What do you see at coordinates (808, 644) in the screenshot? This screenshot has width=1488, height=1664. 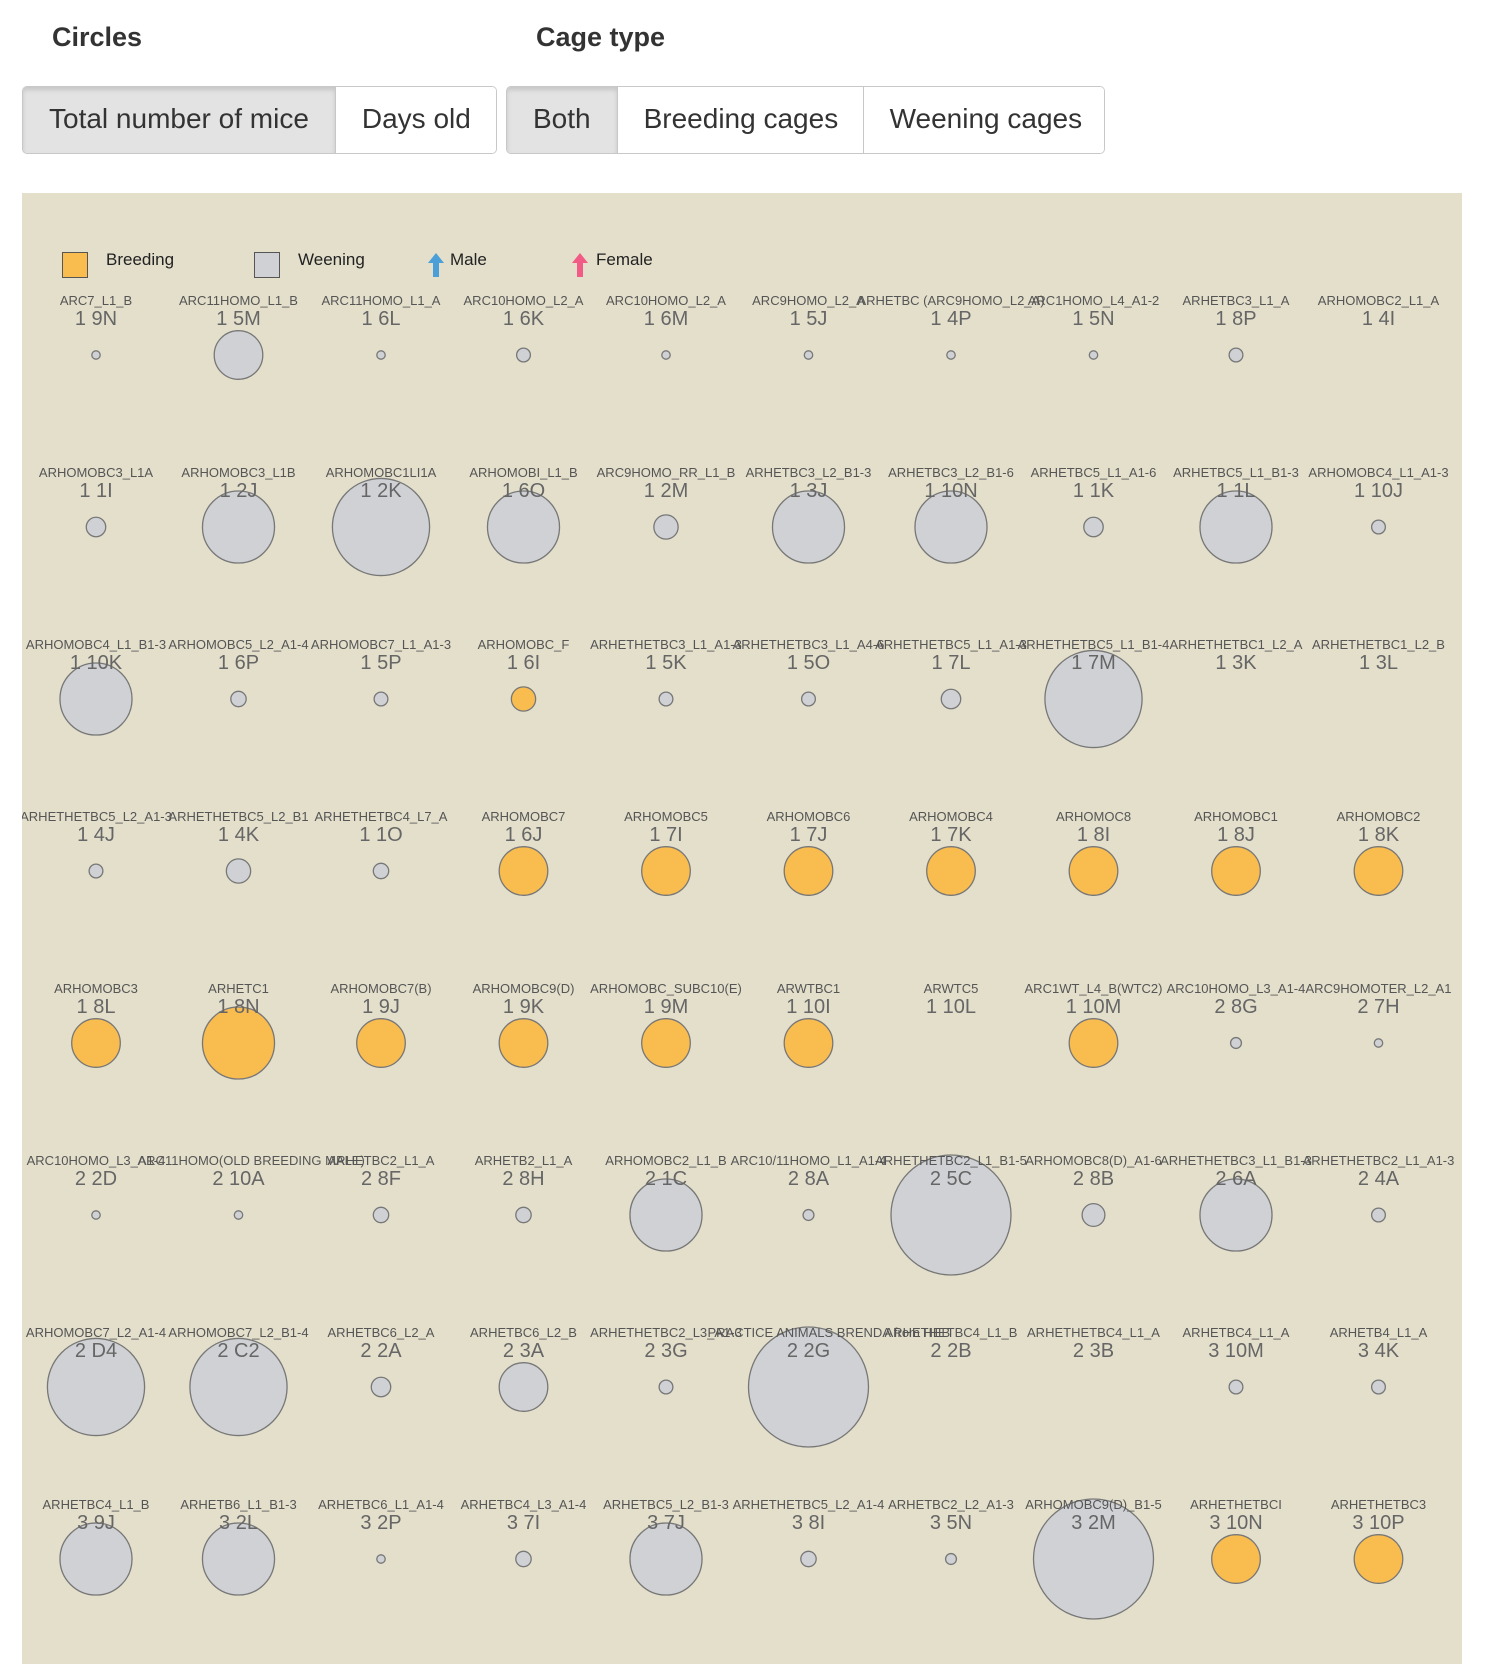 I see `cage-name: ARHETHETBC3_L1_A4-6` at bounding box center [808, 644].